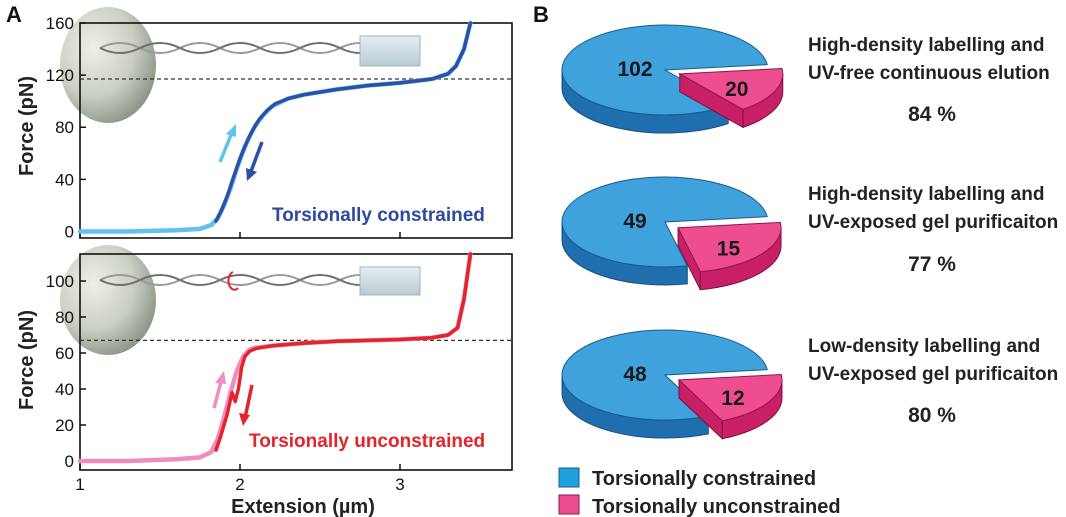  Describe the element at coordinates (60, 23) in the screenshot. I see `y-tick-label: 160` at that location.